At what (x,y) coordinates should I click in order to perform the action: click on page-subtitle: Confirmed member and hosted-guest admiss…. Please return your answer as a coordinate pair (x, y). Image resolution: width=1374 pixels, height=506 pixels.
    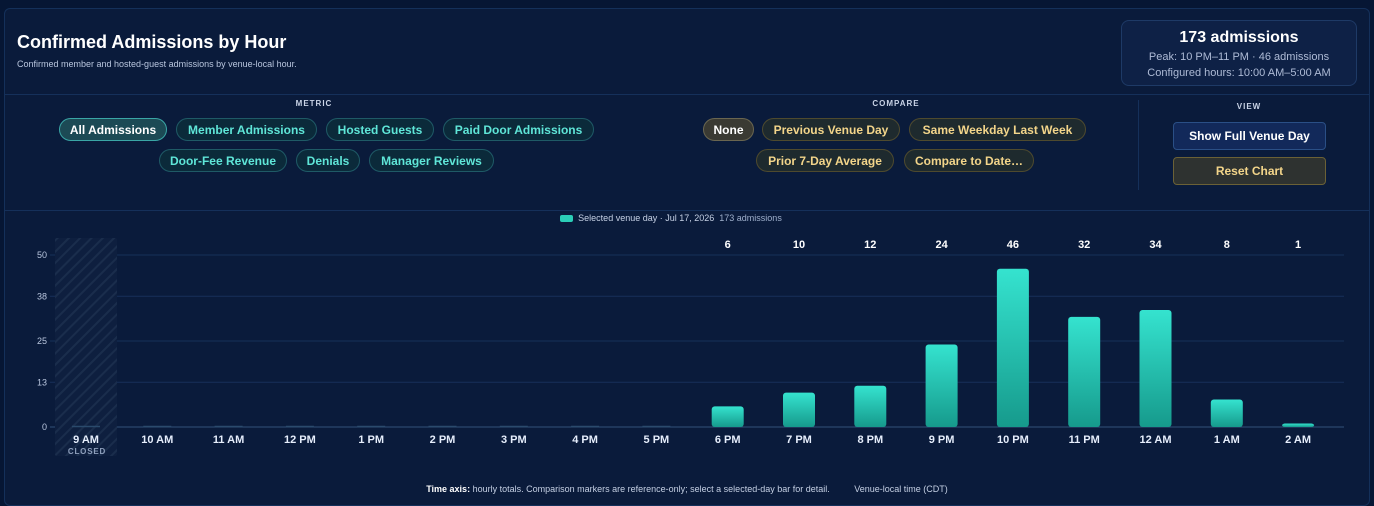
    Looking at the image, I should click on (157, 64).